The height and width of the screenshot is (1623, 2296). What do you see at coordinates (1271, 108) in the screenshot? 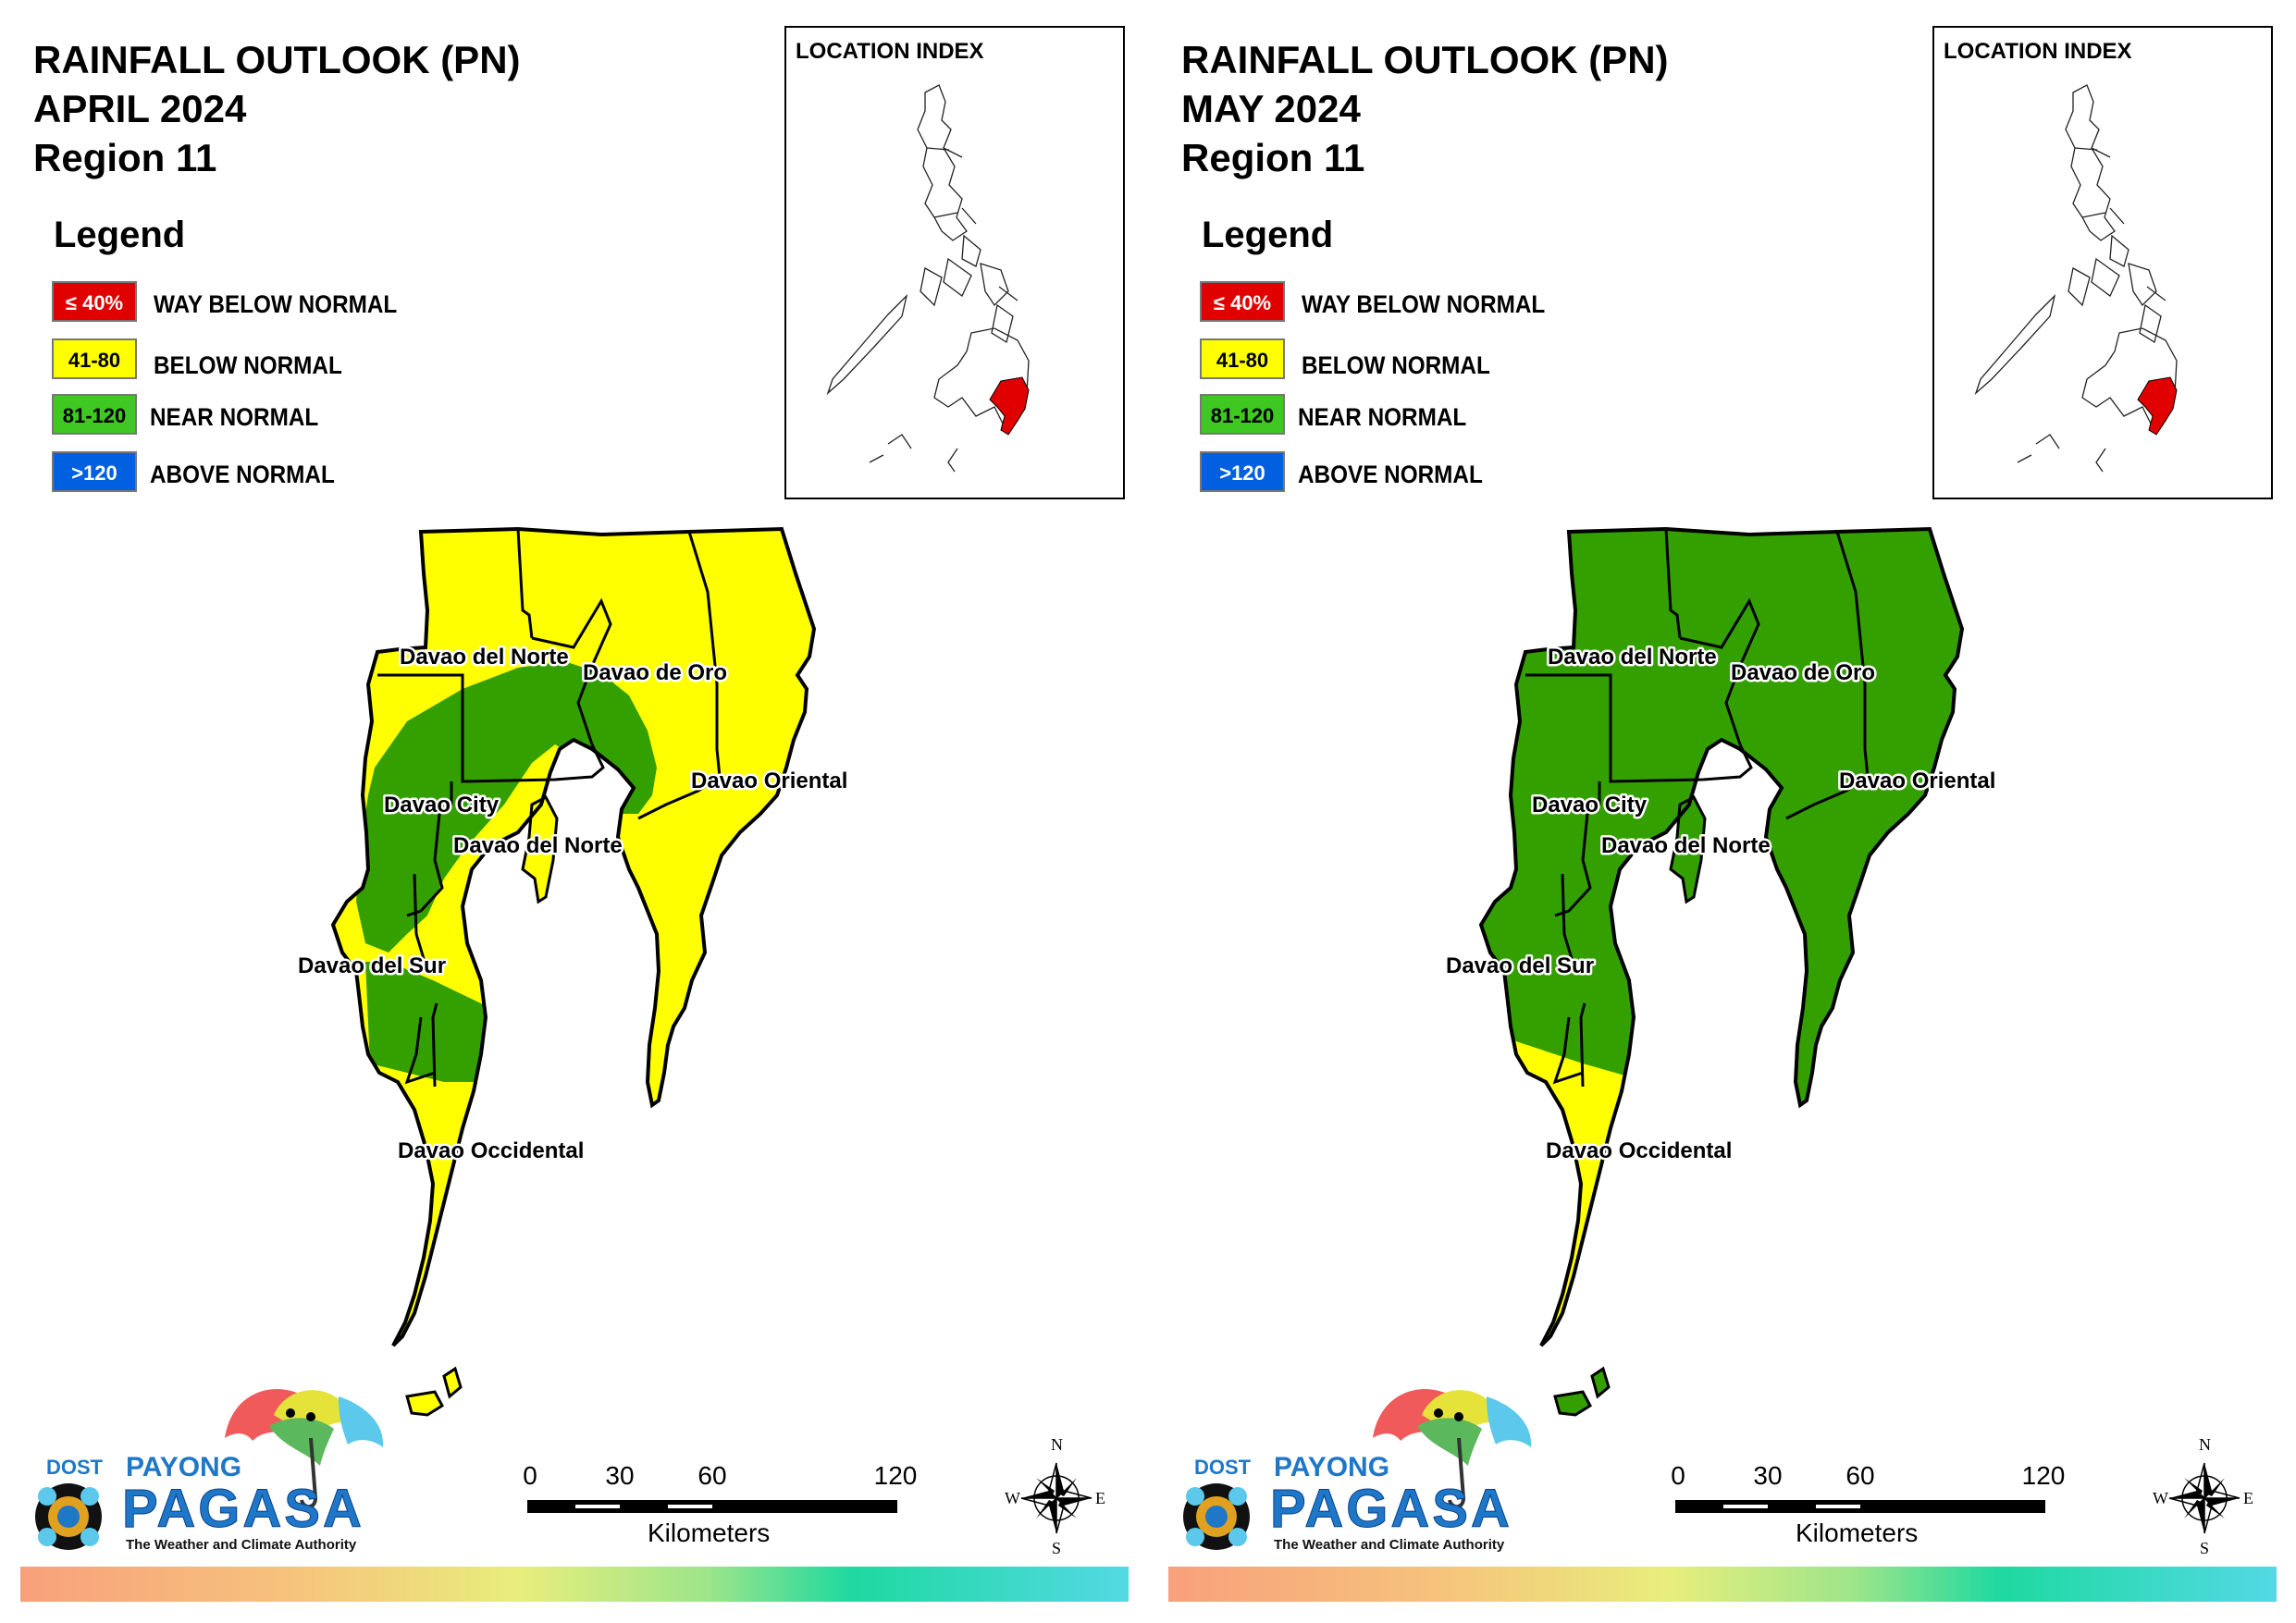
I see `title-line-2: MAY 2024` at bounding box center [1271, 108].